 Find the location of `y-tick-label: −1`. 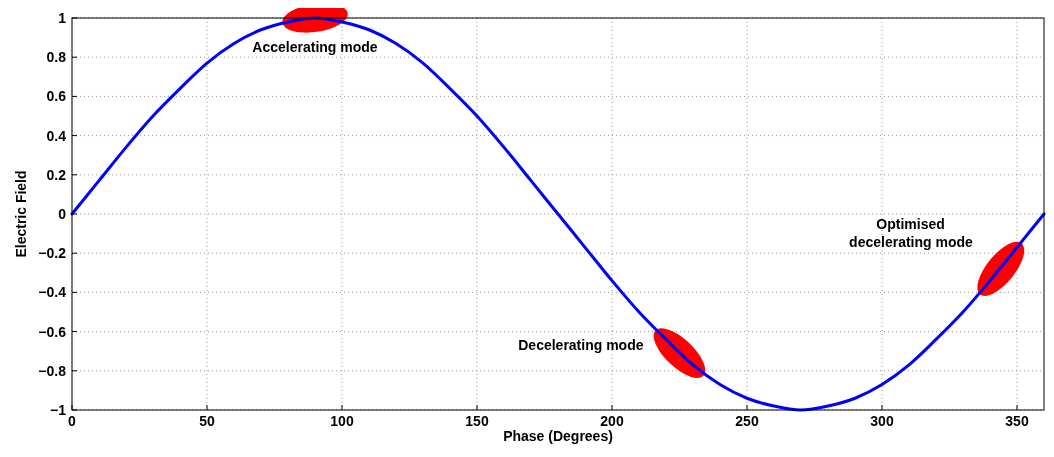

y-tick-label: −1 is located at coordinates (58, 410).